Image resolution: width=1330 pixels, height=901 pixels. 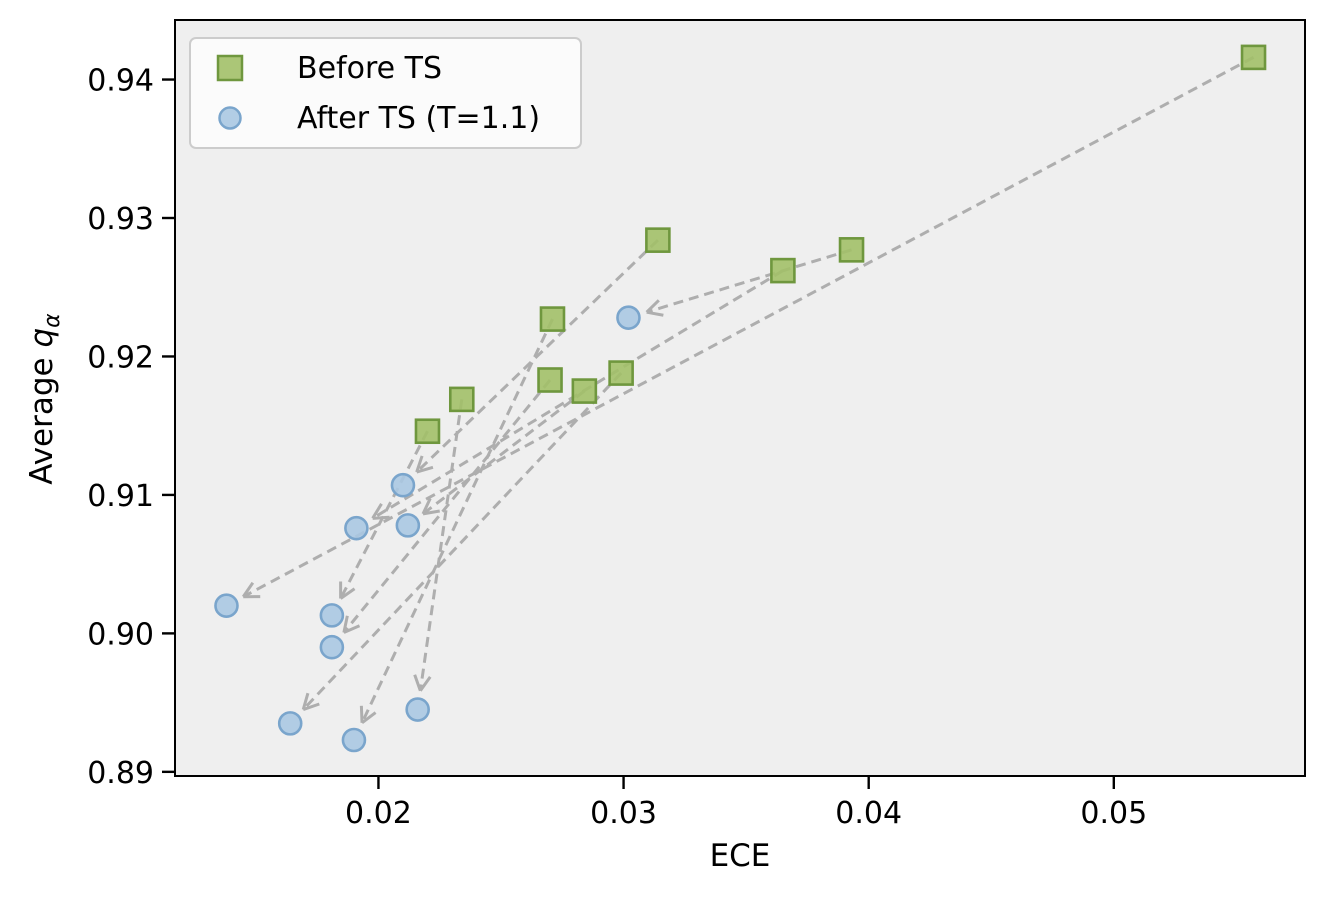 I want to click on legend: Before TS After TS (T=1.1), so click(x=385, y=93).